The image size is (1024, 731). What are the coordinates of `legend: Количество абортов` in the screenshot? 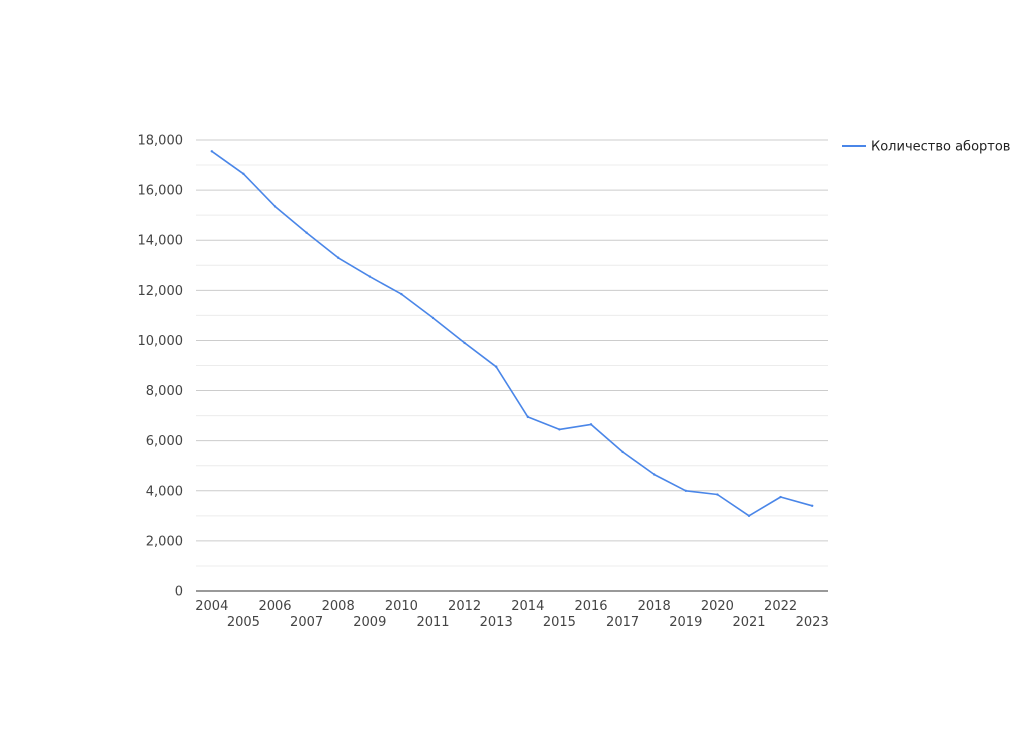 It's located at (926, 147).